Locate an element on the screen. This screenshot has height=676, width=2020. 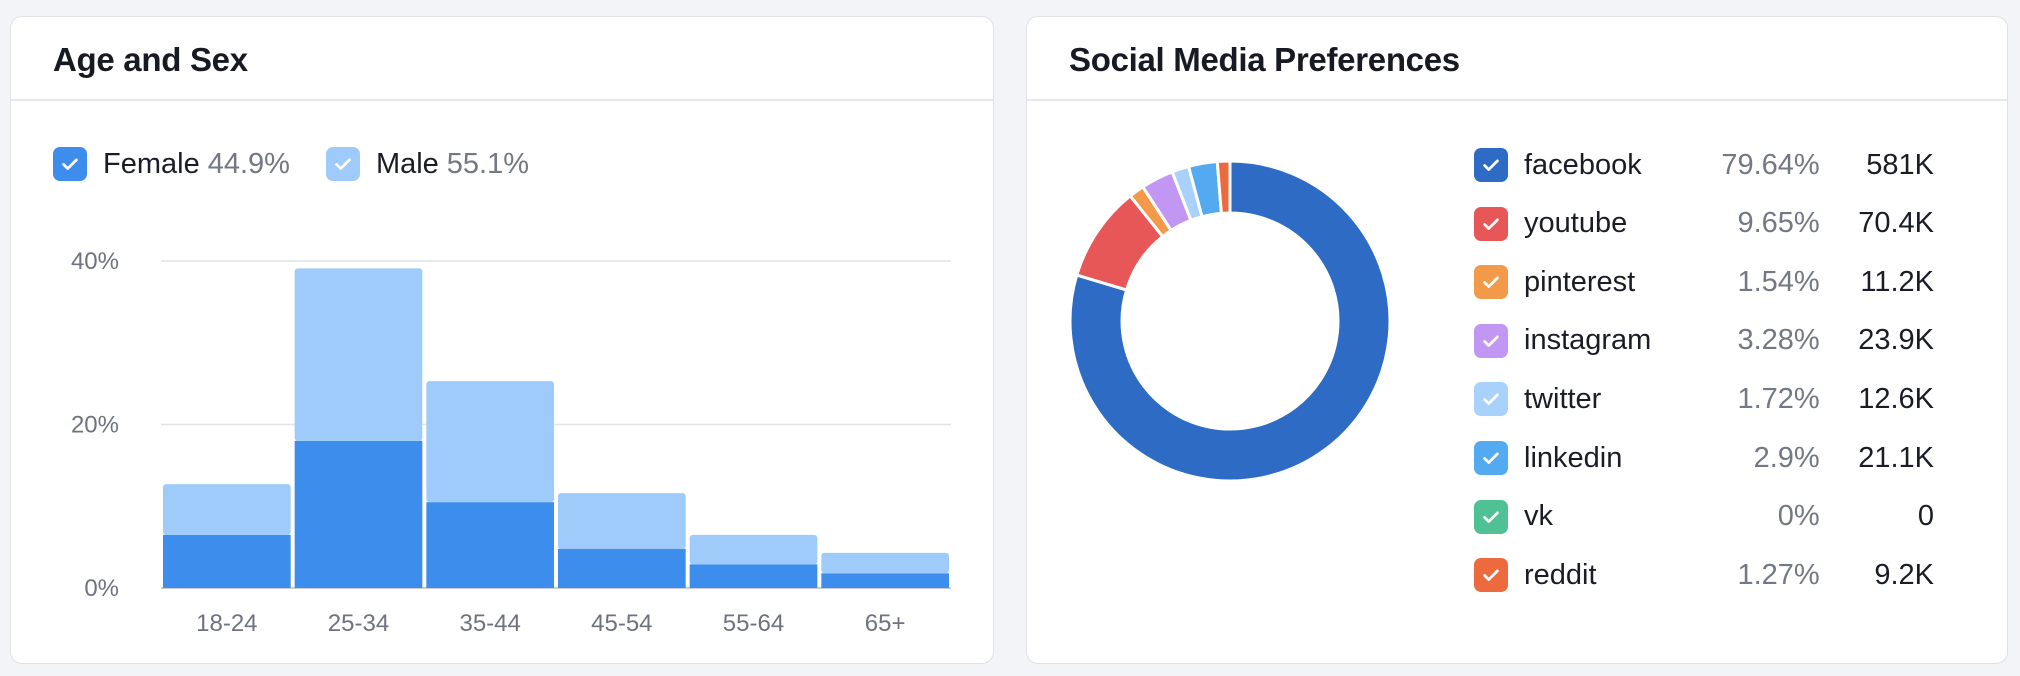
social-row-twitter: twitter 1.72% 12.6K is located at coordinates (1704, 399).